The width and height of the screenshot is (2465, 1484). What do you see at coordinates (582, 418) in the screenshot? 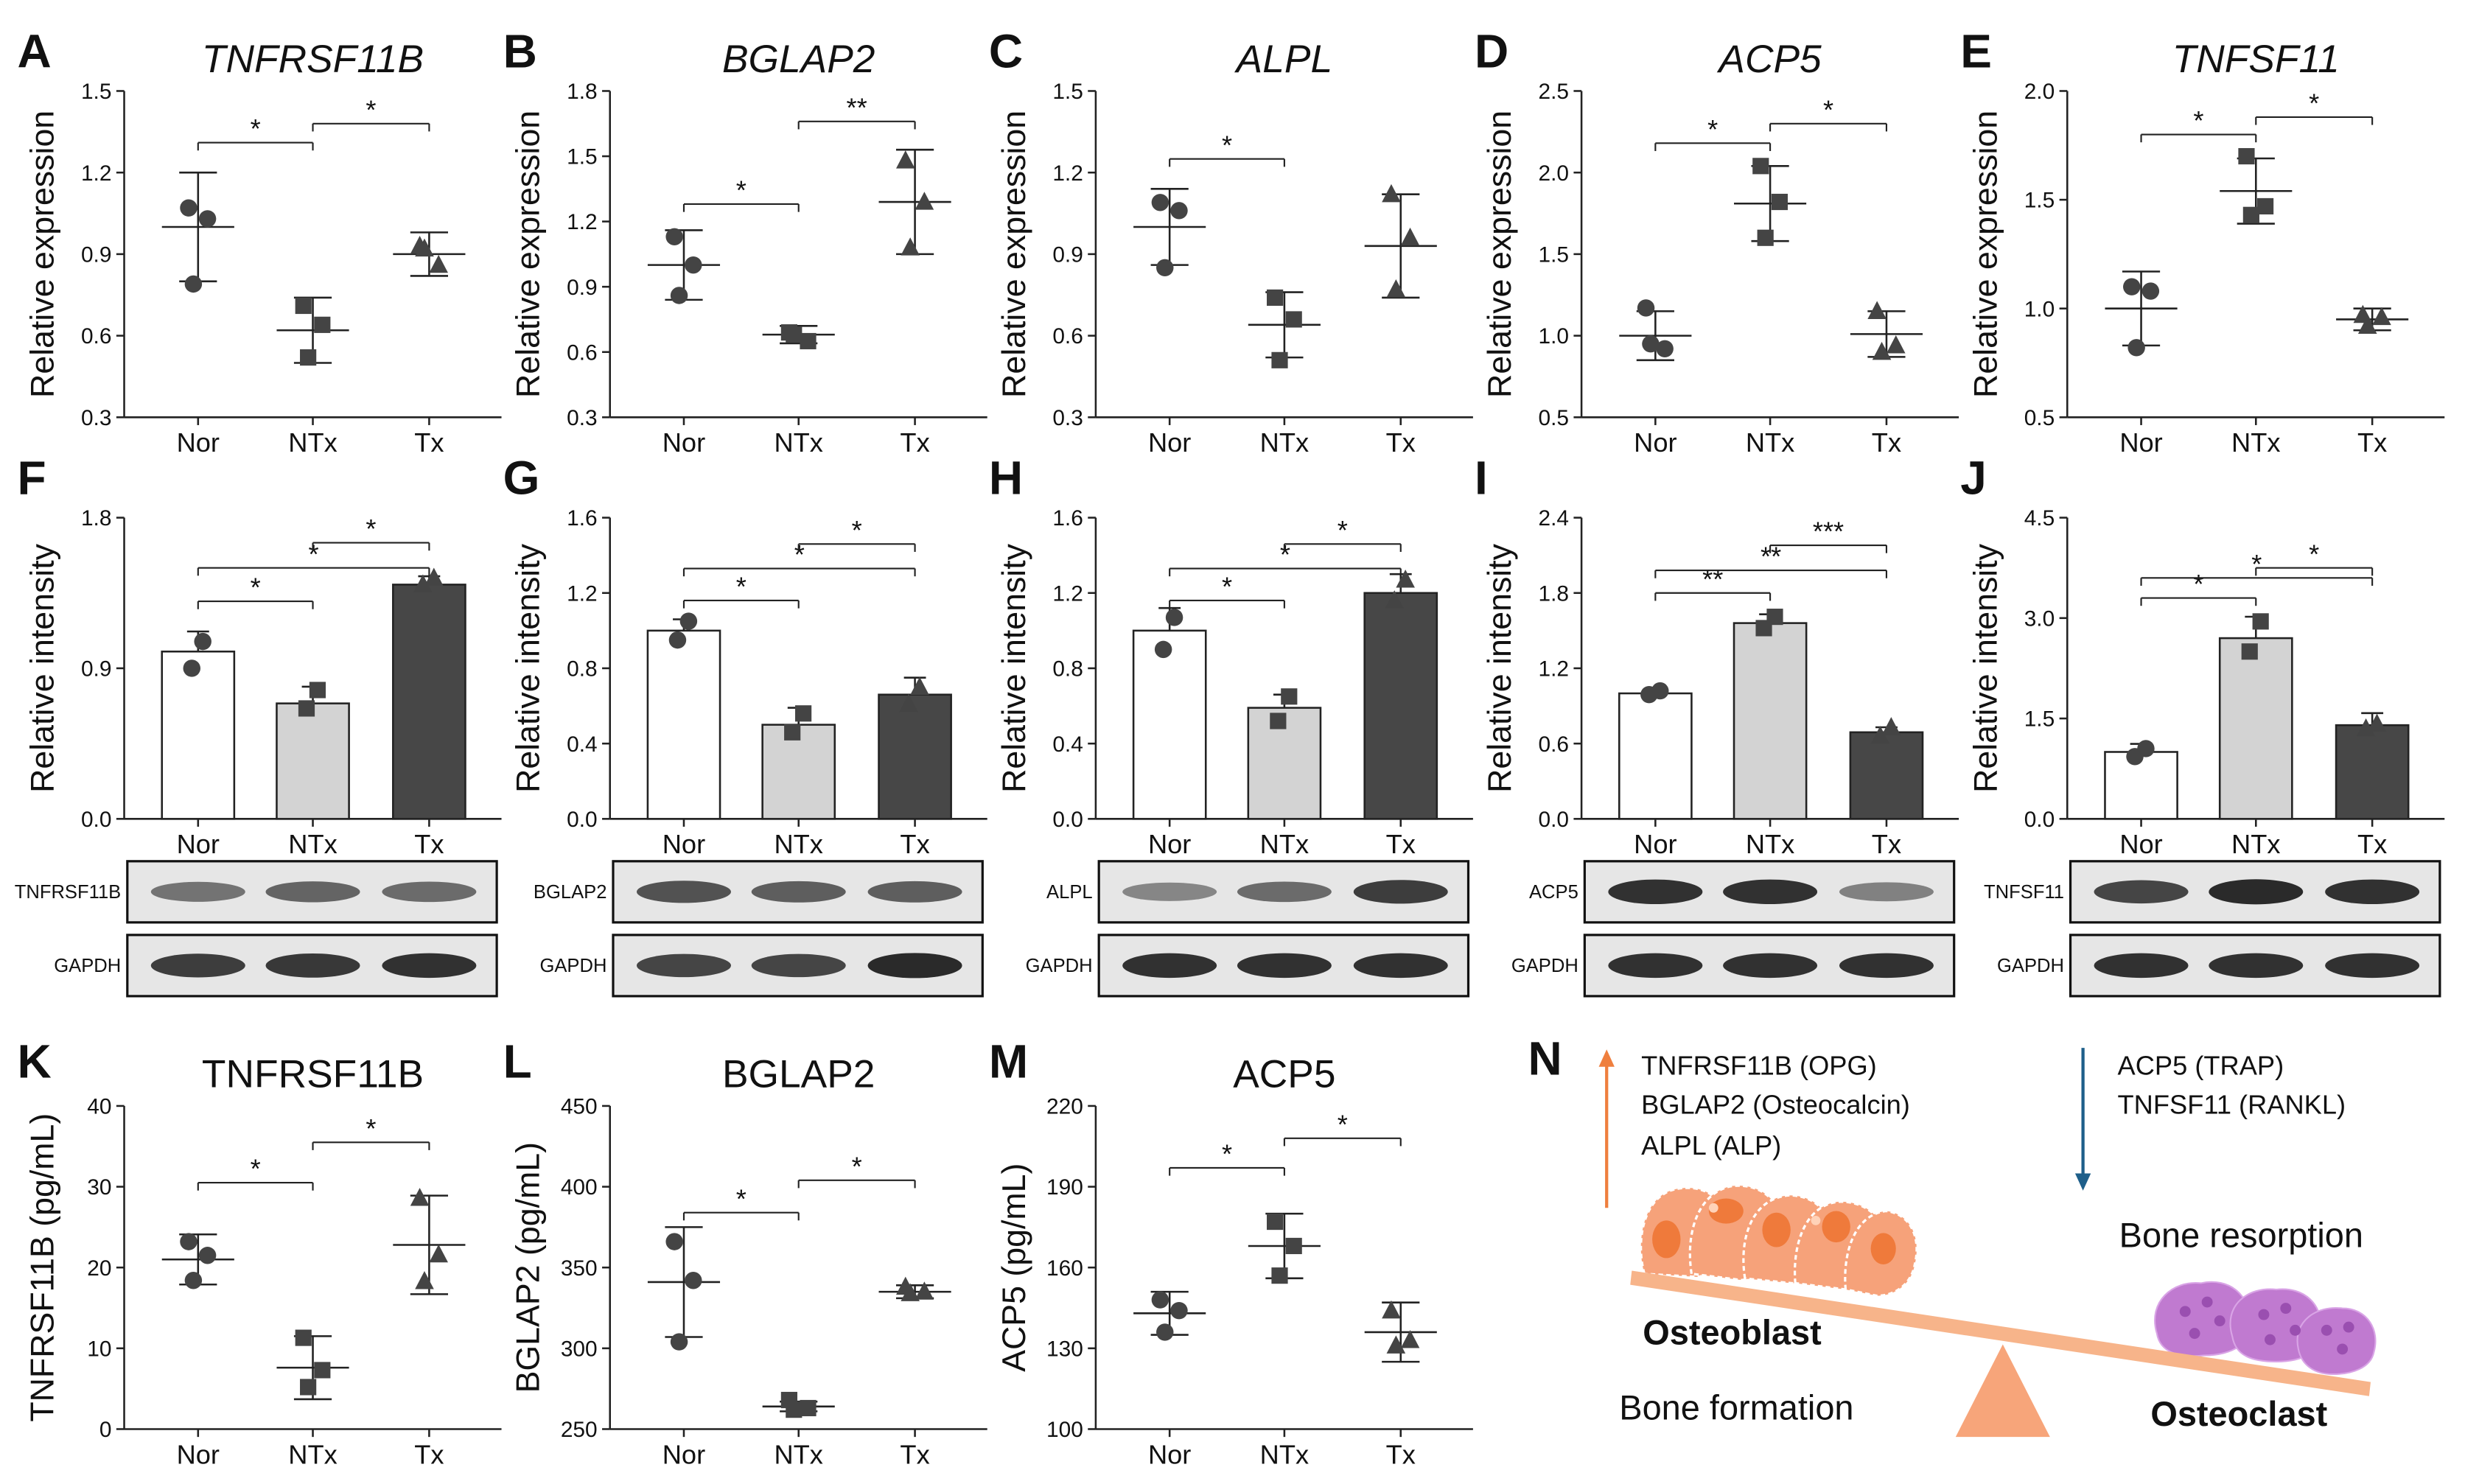
I see `y-tick-label: 0.3` at bounding box center [582, 418].